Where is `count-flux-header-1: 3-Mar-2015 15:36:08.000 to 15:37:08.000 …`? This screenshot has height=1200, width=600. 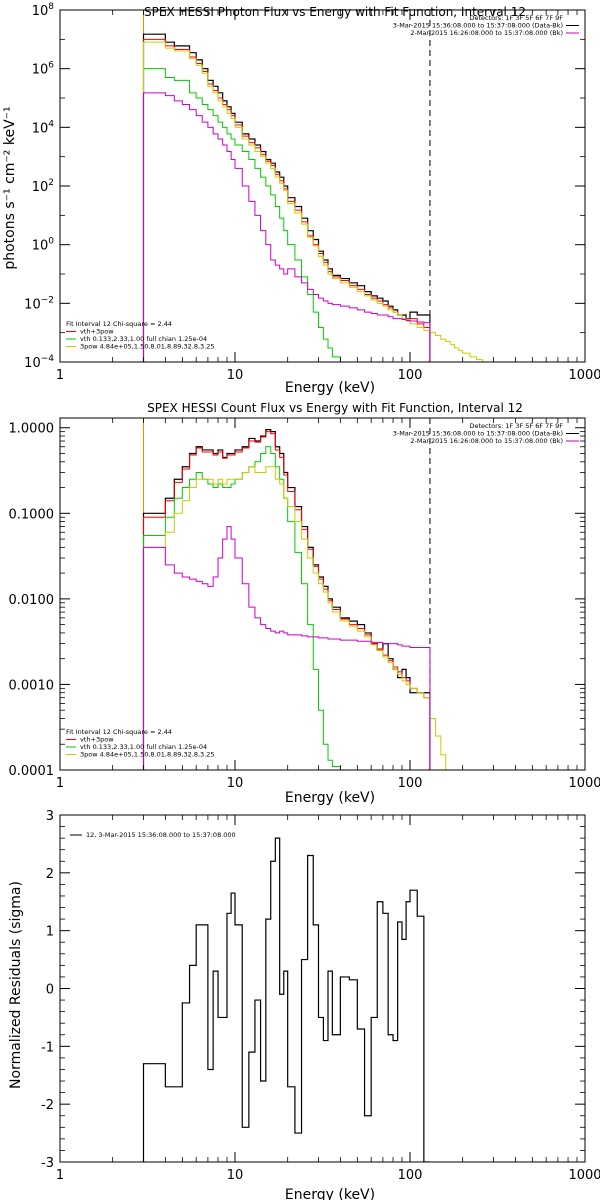
count-flux-header-1: 3-Mar-2015 15:36:08.000 to 15:37:08.000 … is located at coordinates (478, 434).